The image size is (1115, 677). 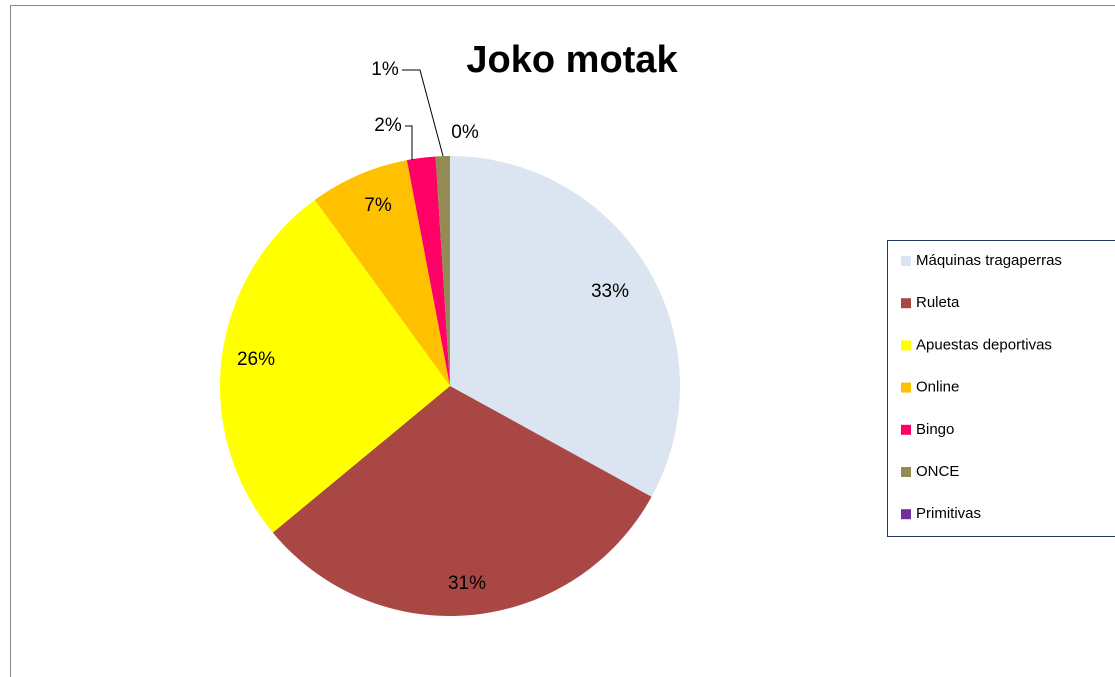 I want to click on legend-label: Bingo, so click(x=935, y=429).